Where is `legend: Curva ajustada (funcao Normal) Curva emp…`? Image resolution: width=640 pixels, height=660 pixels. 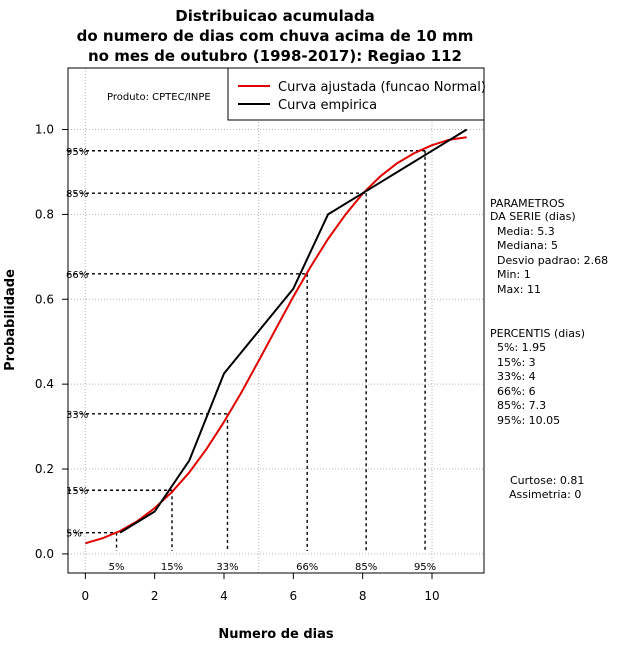 legend: Curva ajustada (funcao Normal) Curva emp… is located at coordinates (356, 94).